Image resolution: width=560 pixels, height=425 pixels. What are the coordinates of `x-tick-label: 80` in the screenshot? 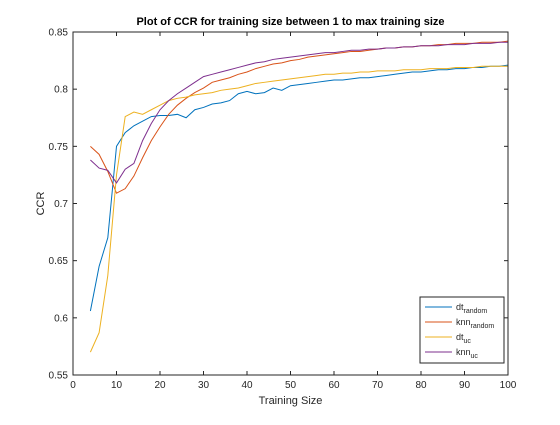 It's located at (421, 385).